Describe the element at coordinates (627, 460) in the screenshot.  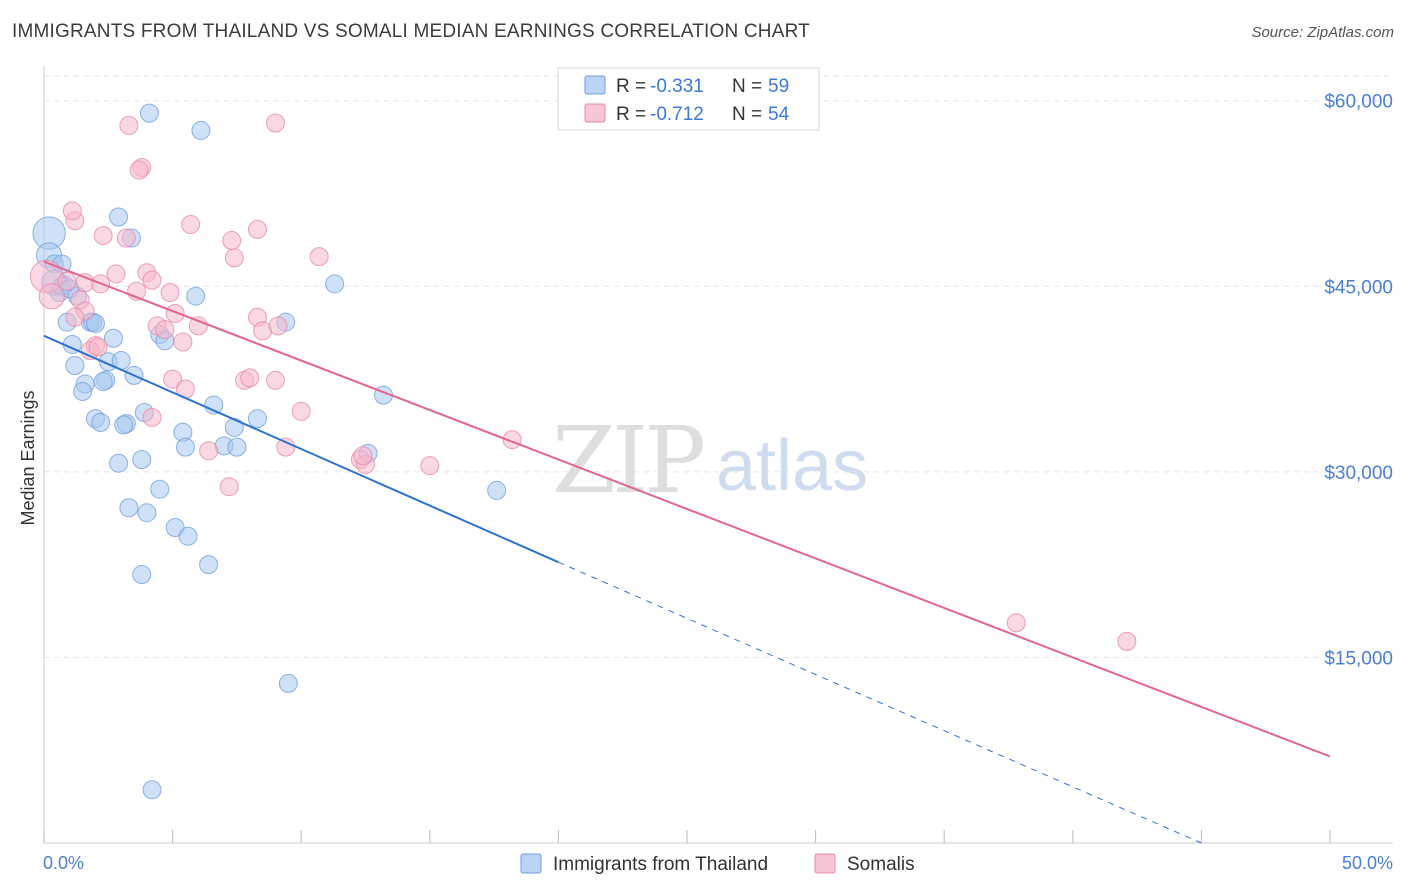
I see `watermark-zip: ZIP` at that location.